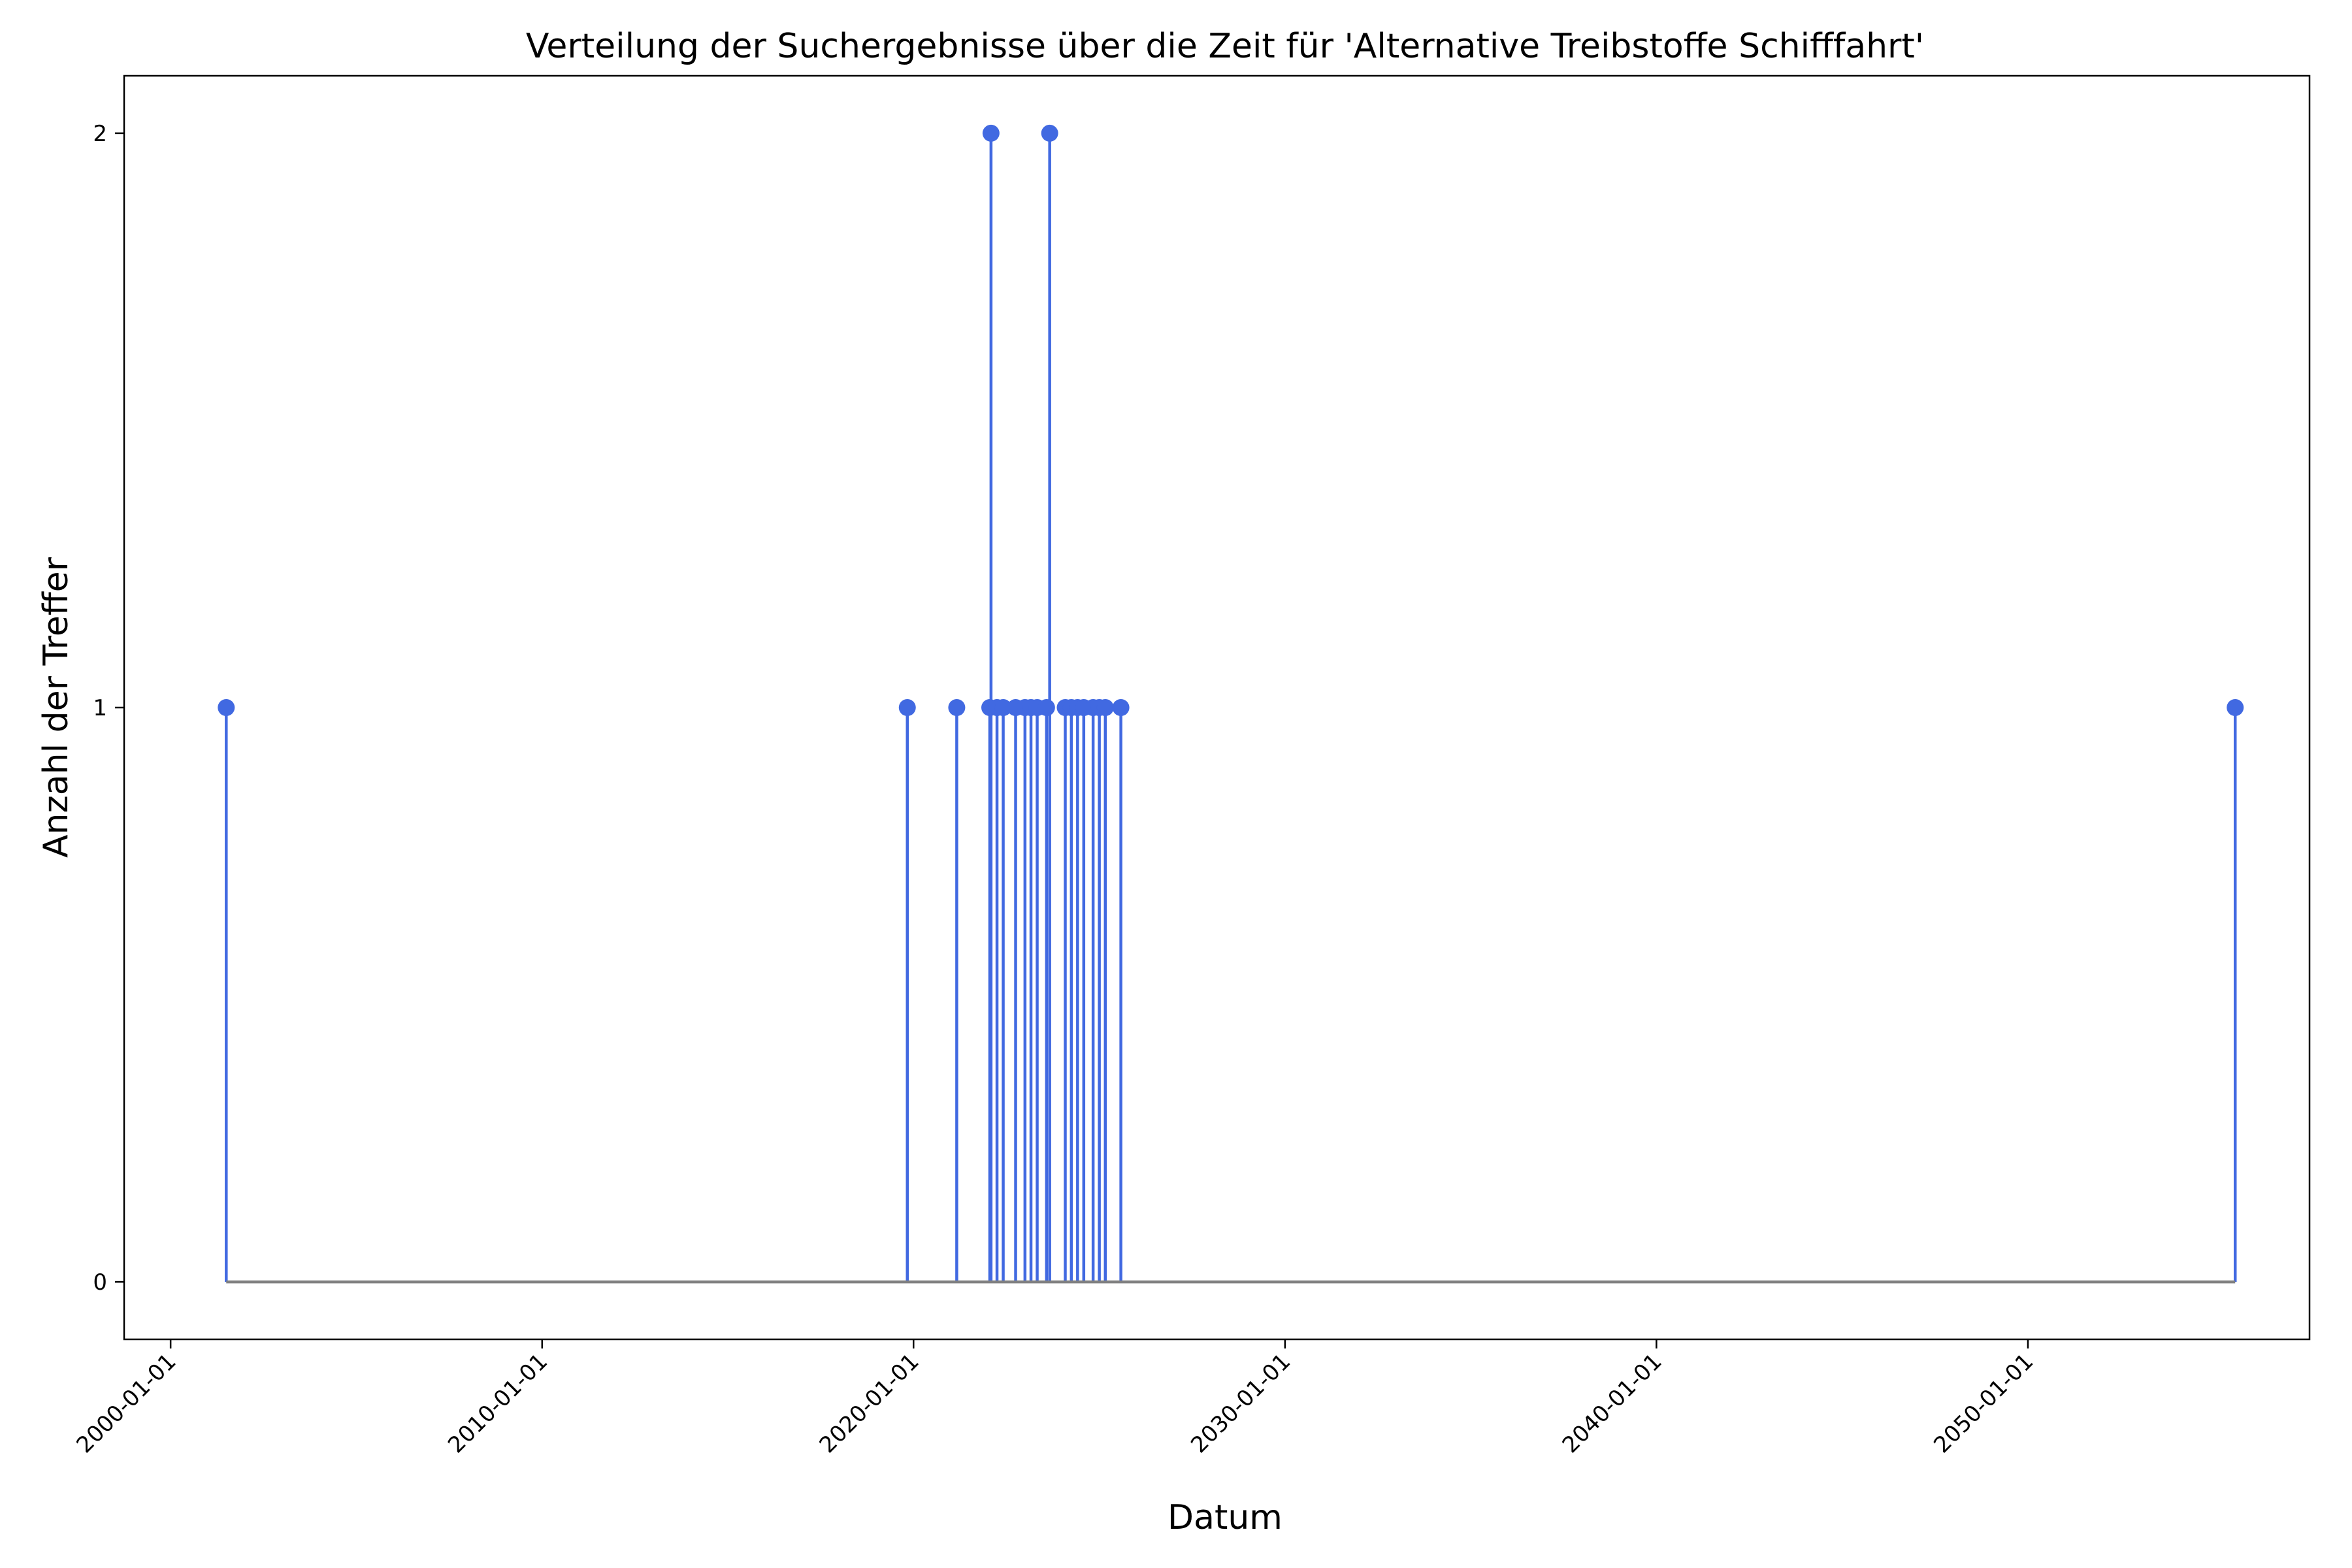 Image resolution: width=2352 pixels, height=1568 pixels. What do you see at coordinates (108, 708) in the screenshot?
I see `y-axis: 0 1 2` at bounding box center [108, 708].